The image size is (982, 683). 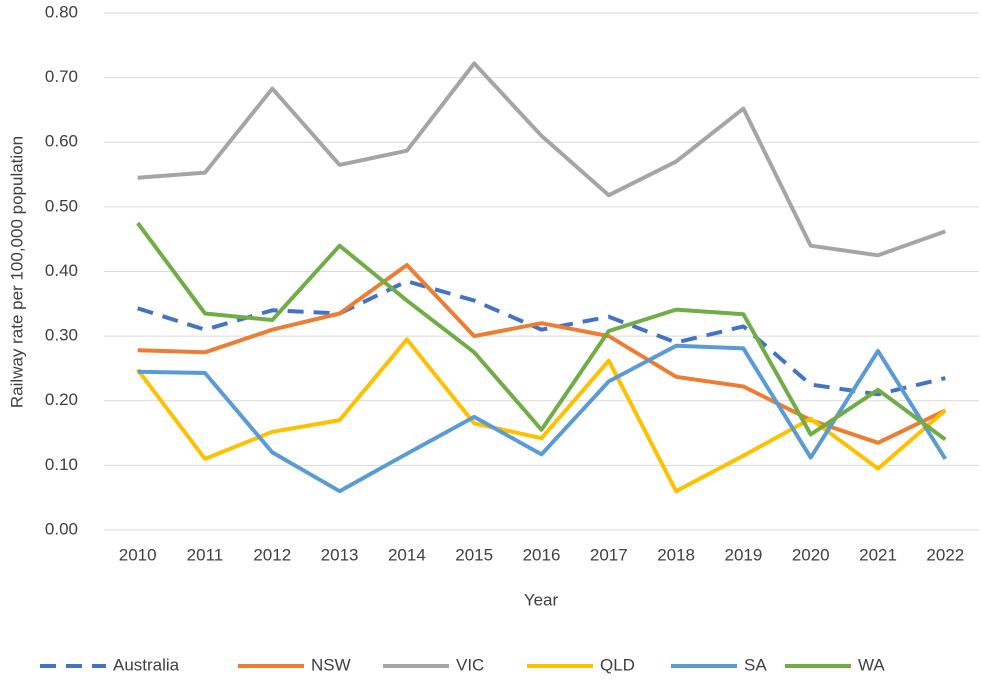 What do you see at coordinates (617, 664) in the screenshot?
I see `legend-label: QLD` at bounding box center [617, 664].